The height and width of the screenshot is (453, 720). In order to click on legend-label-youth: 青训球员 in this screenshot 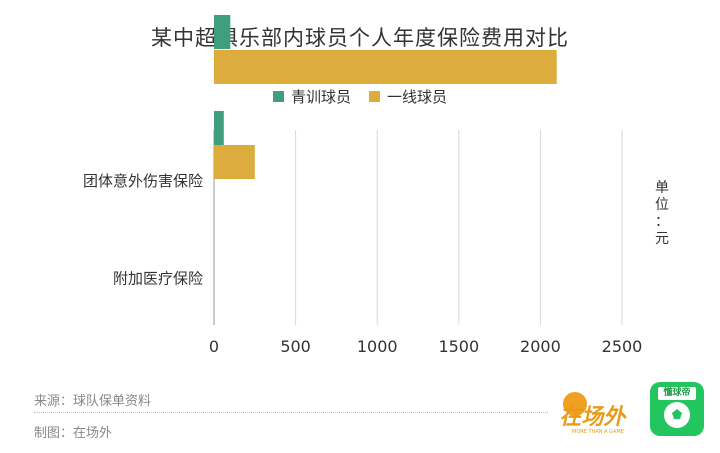, I will do `click(320, 97)`.